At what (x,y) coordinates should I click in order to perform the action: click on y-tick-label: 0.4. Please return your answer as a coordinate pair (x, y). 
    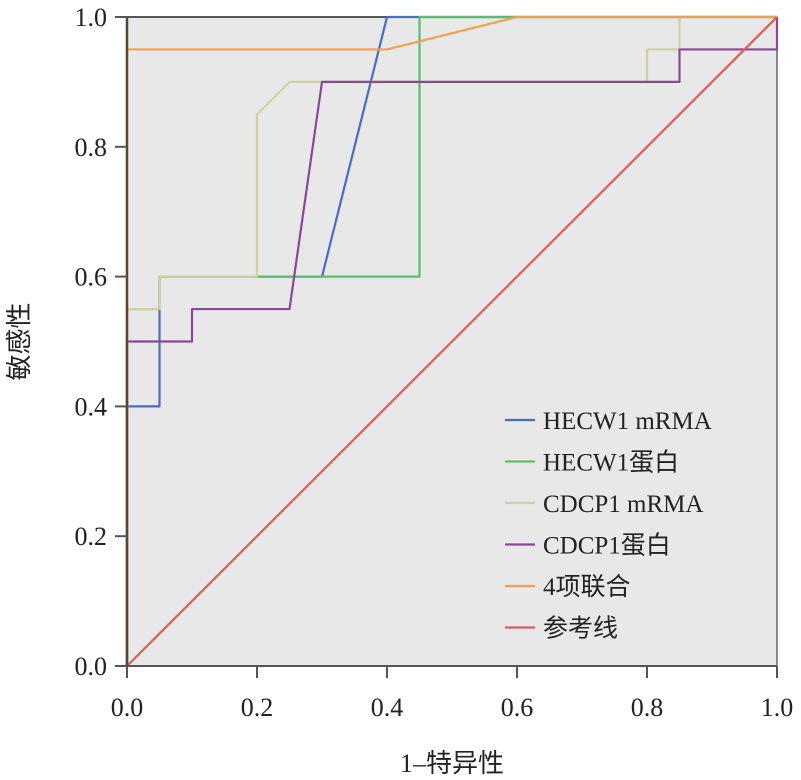
    Looking at the image, I should click on (91, 406).